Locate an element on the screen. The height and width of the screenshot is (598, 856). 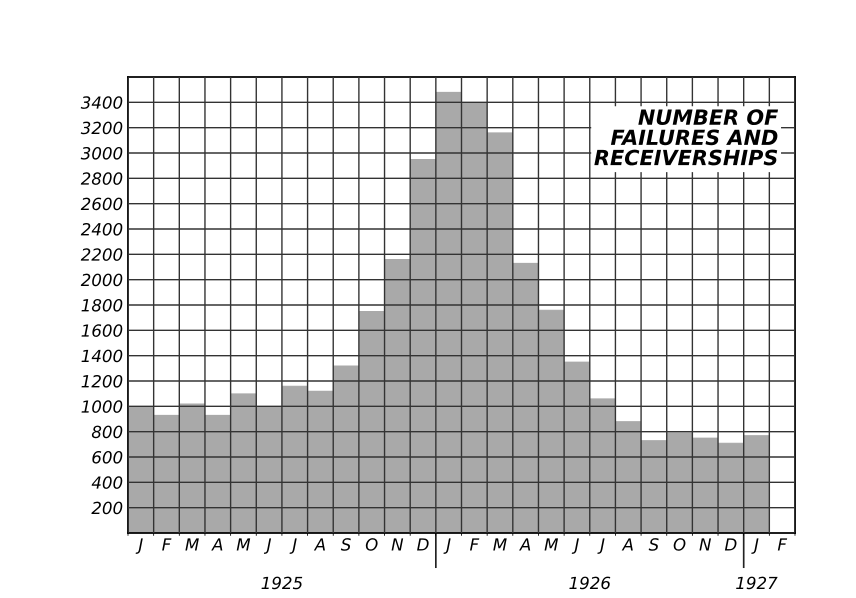
y-tick-label: 3200 is located at coordinates (101, 128).